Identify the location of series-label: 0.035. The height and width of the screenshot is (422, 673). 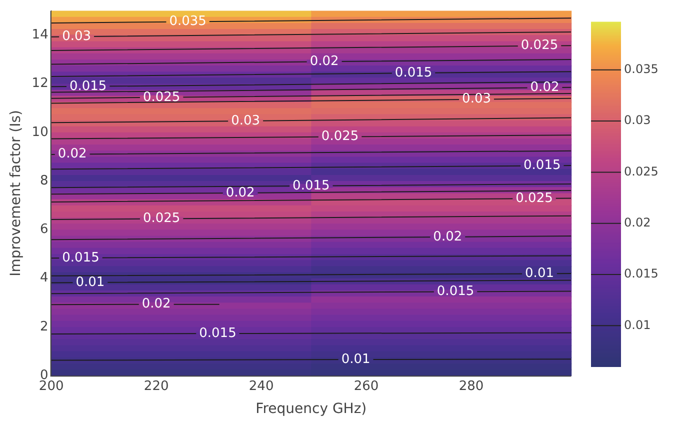
(187, 22).